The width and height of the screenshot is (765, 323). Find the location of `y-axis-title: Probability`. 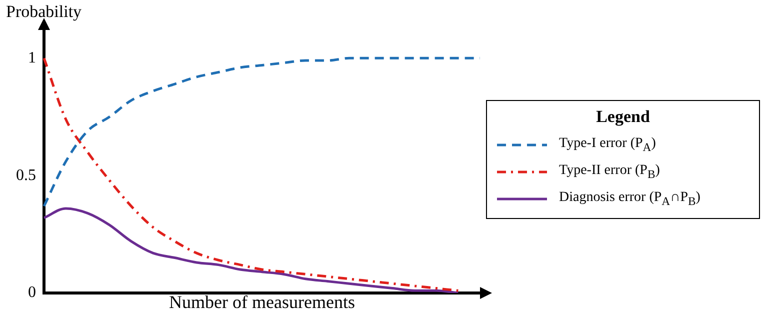

y-axis-title: Probability is located at coordinates (44, 12).